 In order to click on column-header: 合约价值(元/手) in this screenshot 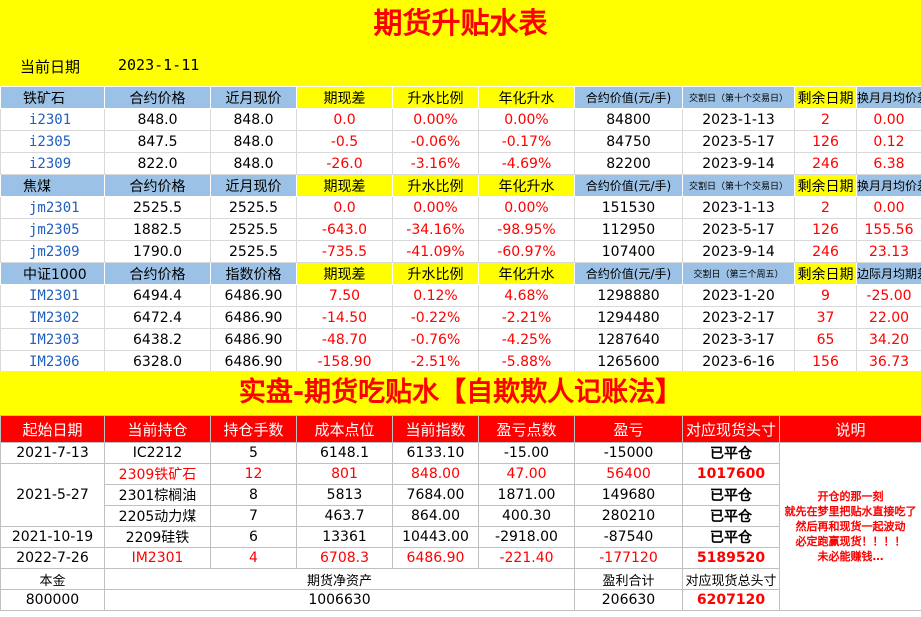, I will do `click(628, 97)`.